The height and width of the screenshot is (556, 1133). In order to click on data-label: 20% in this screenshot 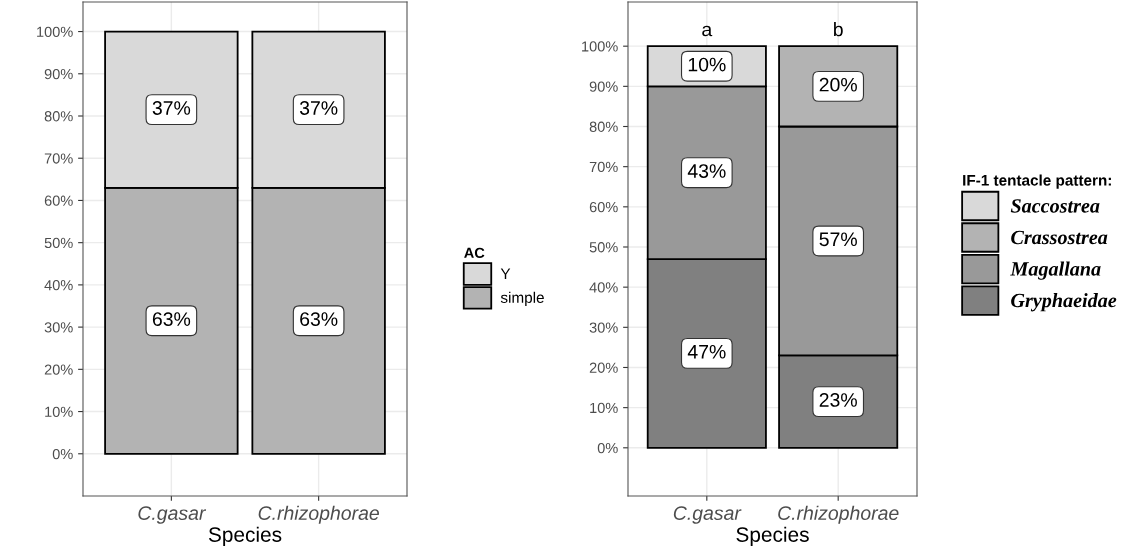, I will do `click(838, 84)`.